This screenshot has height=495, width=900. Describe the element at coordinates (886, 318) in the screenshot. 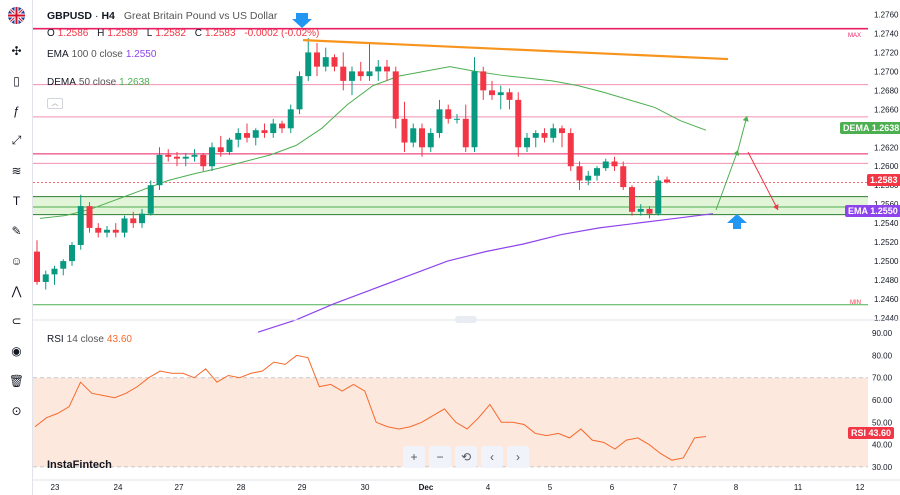

I see `price-tick: 1.2440` at that location.